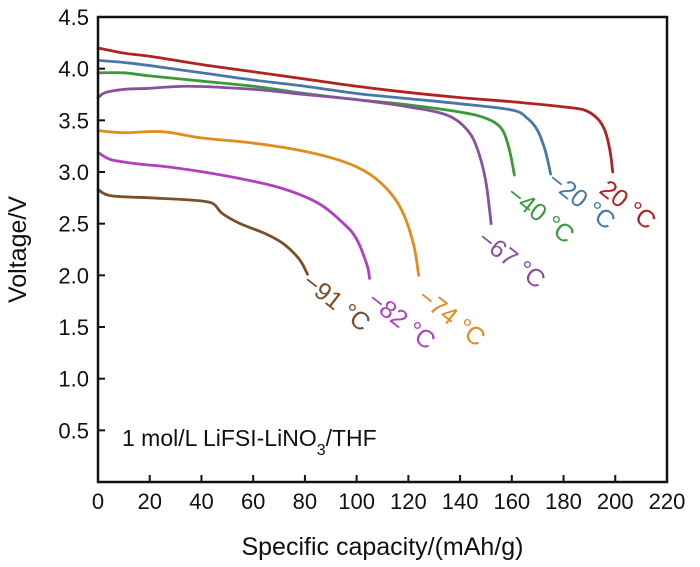 This screenshot has width=700, height=567. What do you see at coordinates (511, 501) in the screenshot?
I see `x-tick-label: 160` at bounding box center [511, 501].